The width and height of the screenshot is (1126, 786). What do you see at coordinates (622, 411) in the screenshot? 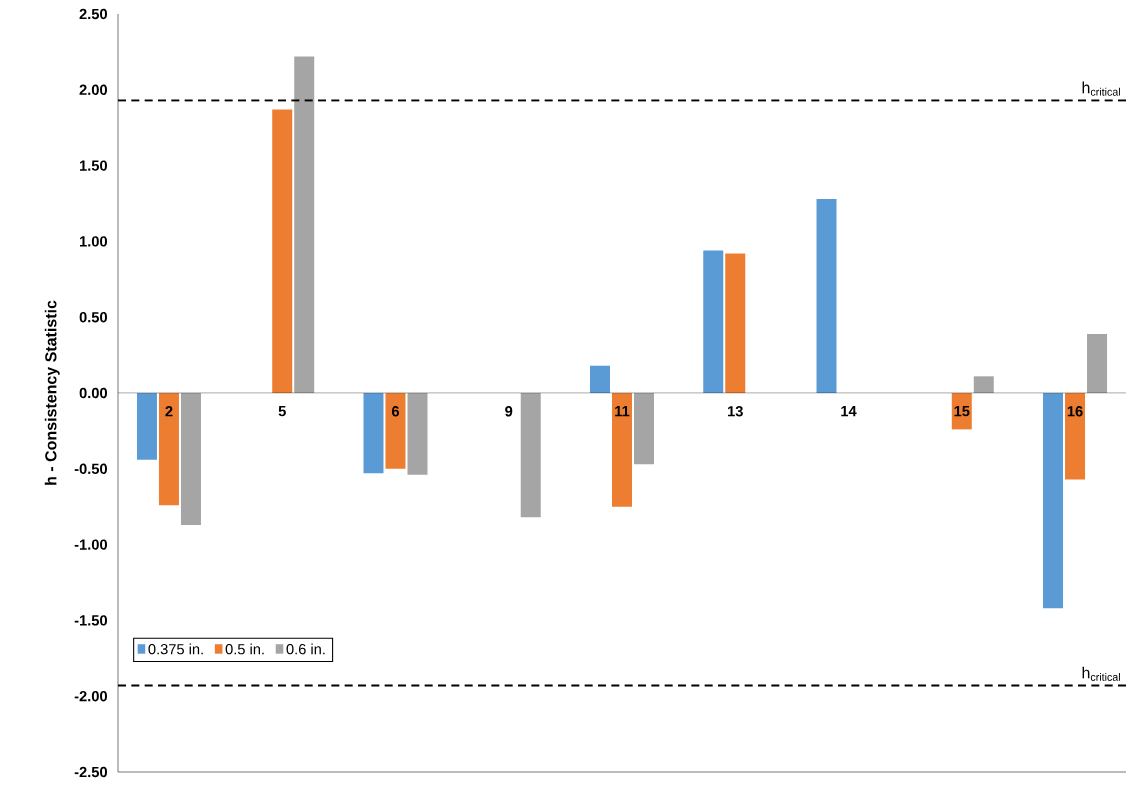
I see `x-tick-label: 11` at bounding box center [622, 411].